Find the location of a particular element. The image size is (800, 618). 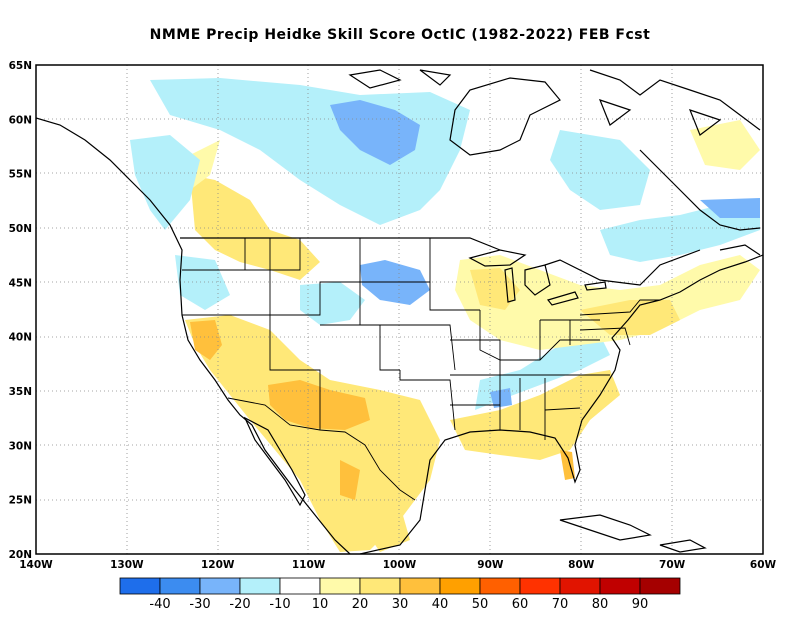

lon-tick-label: 100W is located at coordinates (400, 565).